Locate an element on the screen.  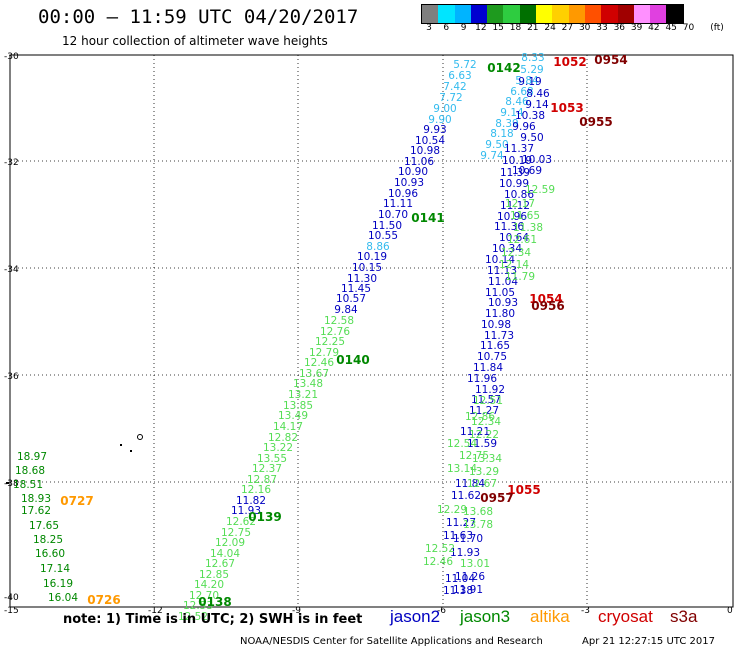
swh-value: 13.01 is located at coordinates (475, 564).